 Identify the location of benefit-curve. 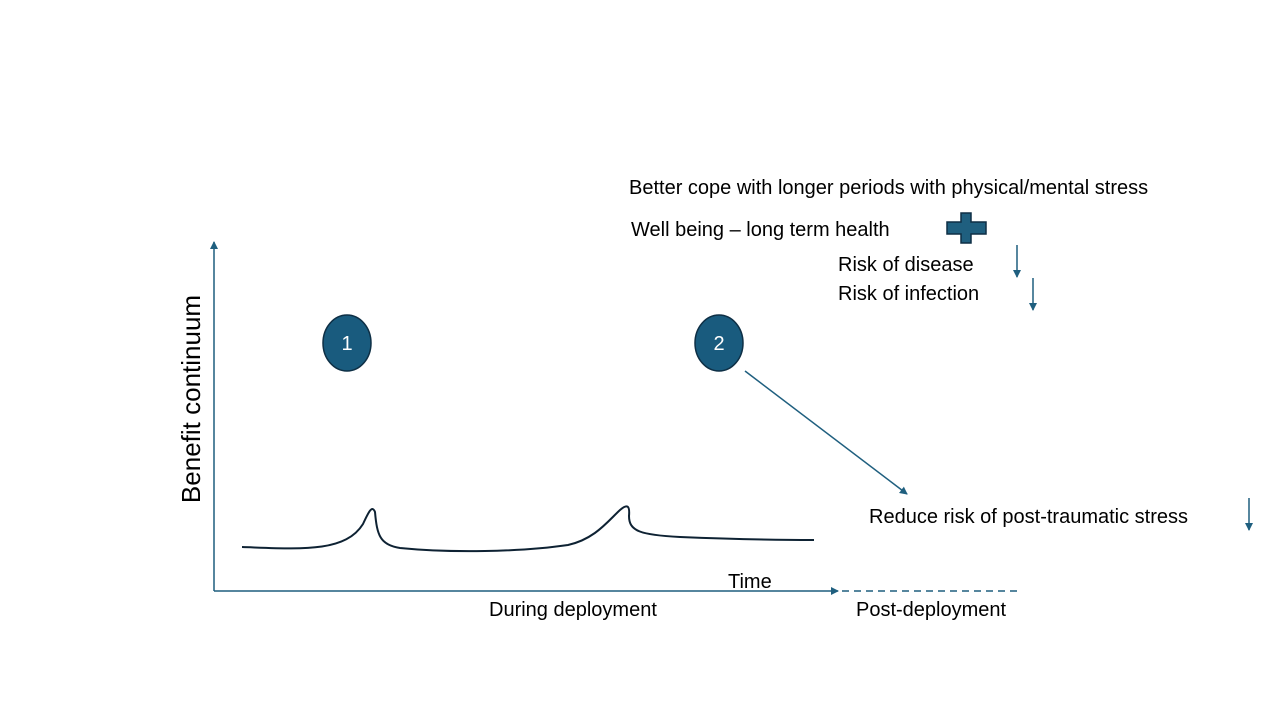
(528, 529).